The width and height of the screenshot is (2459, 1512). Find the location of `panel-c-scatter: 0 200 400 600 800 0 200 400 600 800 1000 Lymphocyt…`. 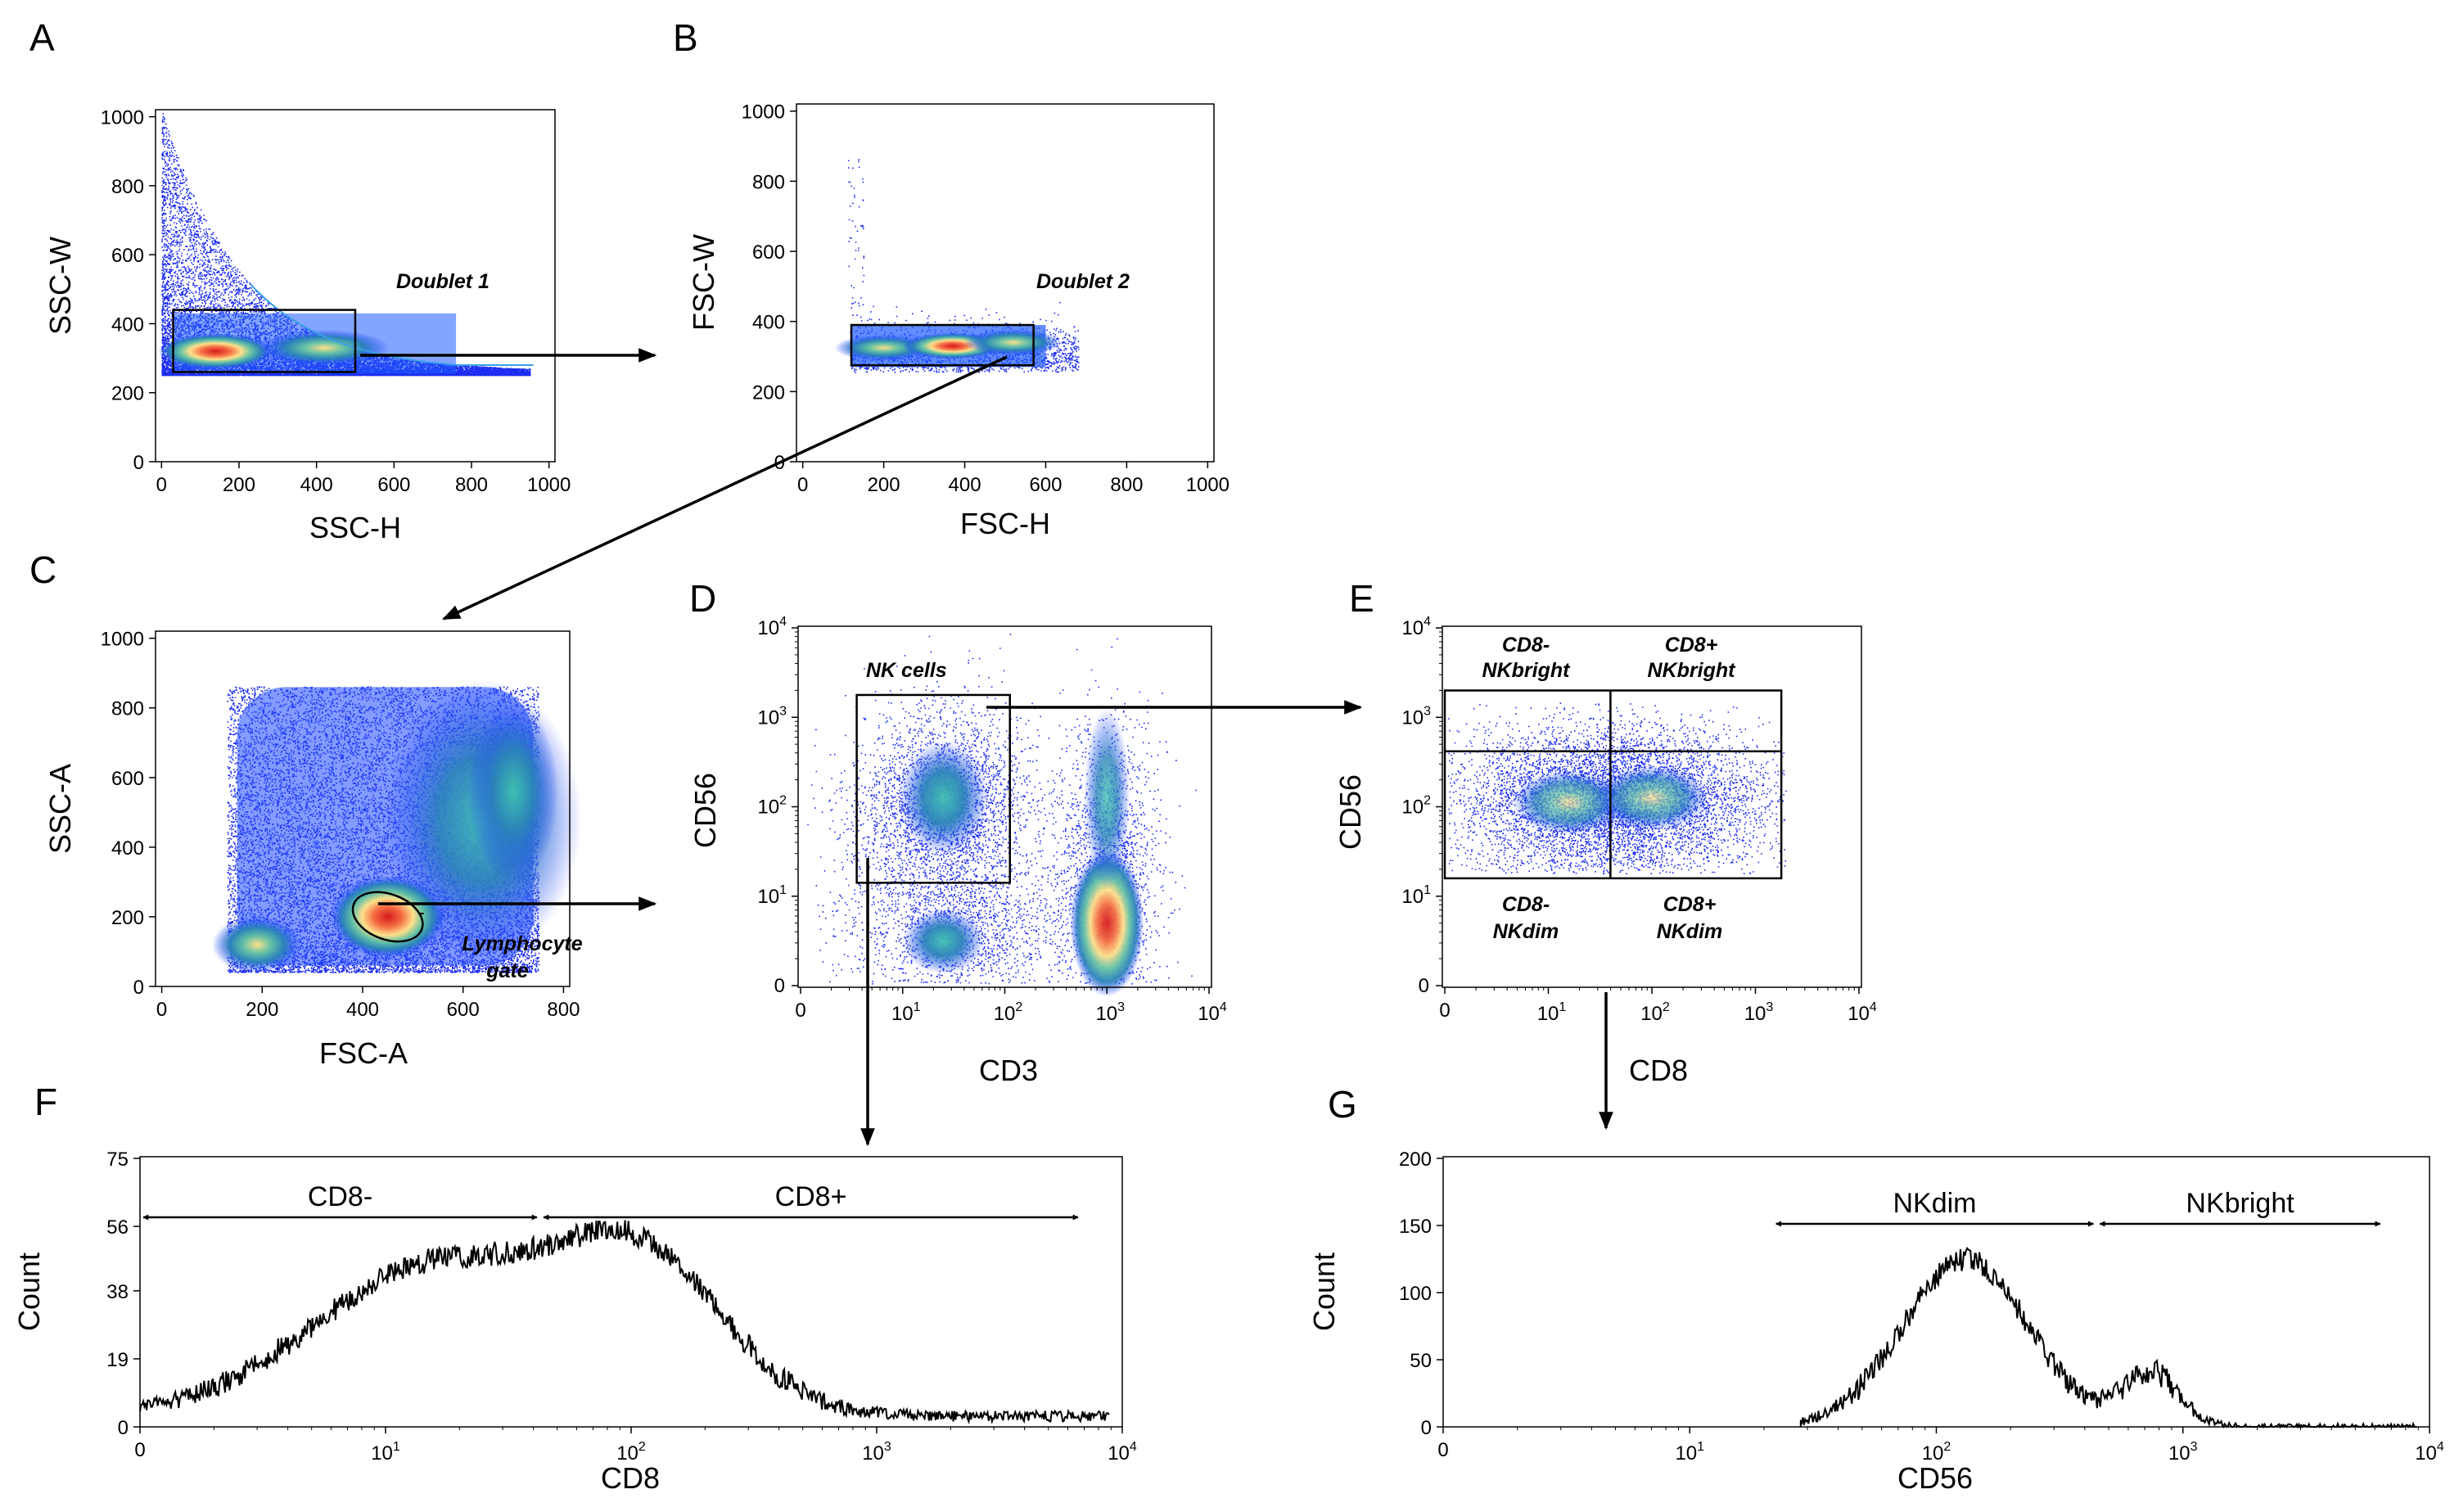

panel-c-scatter: 0 200 400 600 800 0 200 400 600 800 1000 Lymphocyt… is located at coordinates (313, 850).